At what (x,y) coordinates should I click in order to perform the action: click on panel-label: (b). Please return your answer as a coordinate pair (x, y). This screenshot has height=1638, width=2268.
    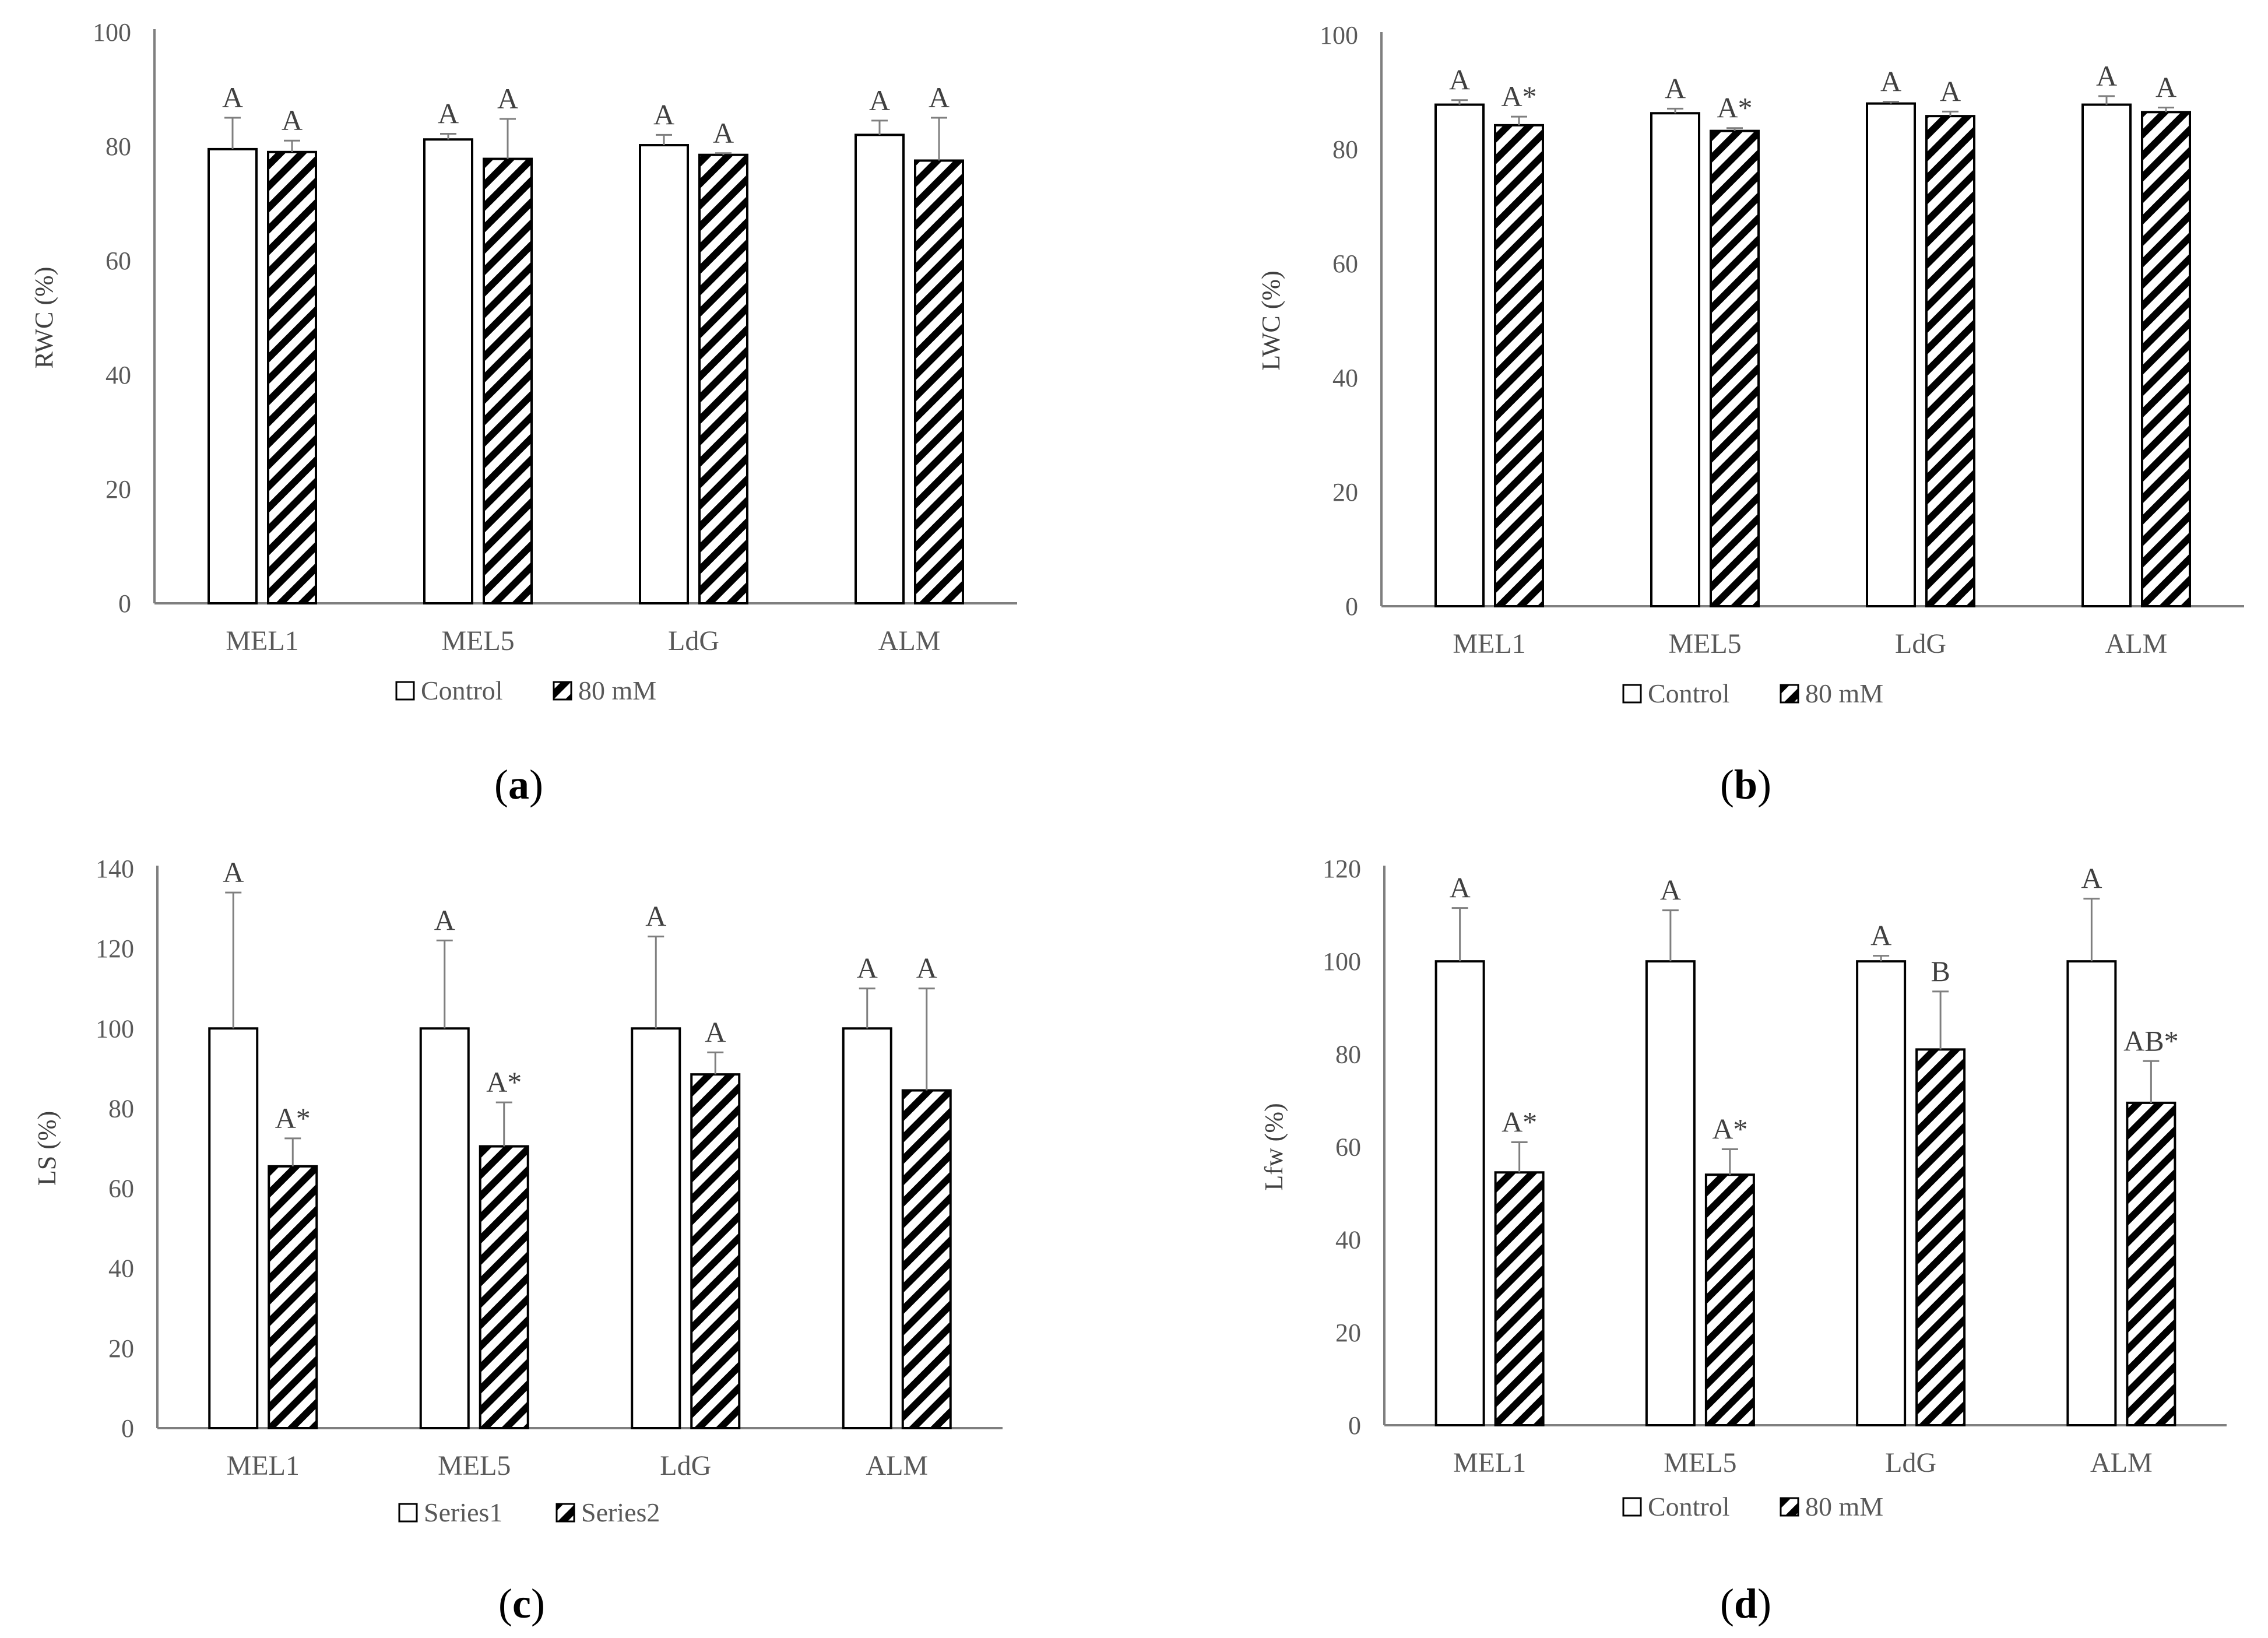
    Looking at the image, I should click on (1745, 784).